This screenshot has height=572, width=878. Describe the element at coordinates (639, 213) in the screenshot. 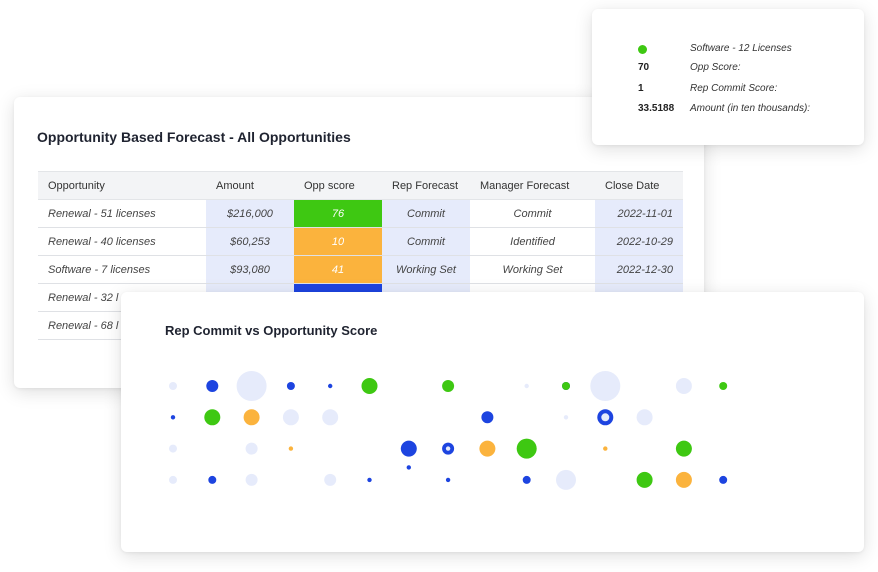

I see `cell-close-date: 2022-11-01` at that location.